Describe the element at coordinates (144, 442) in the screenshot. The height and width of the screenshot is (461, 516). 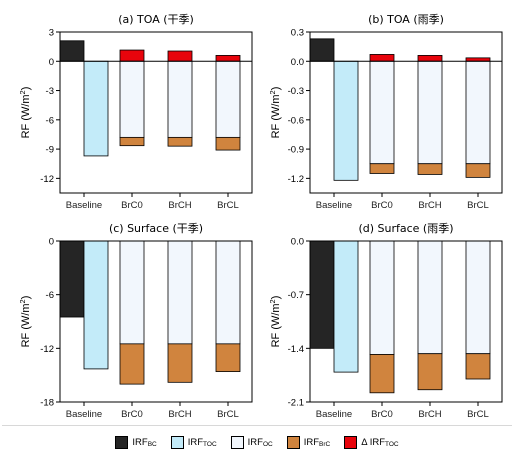
I see `legend-label: IRFBC` at that location.